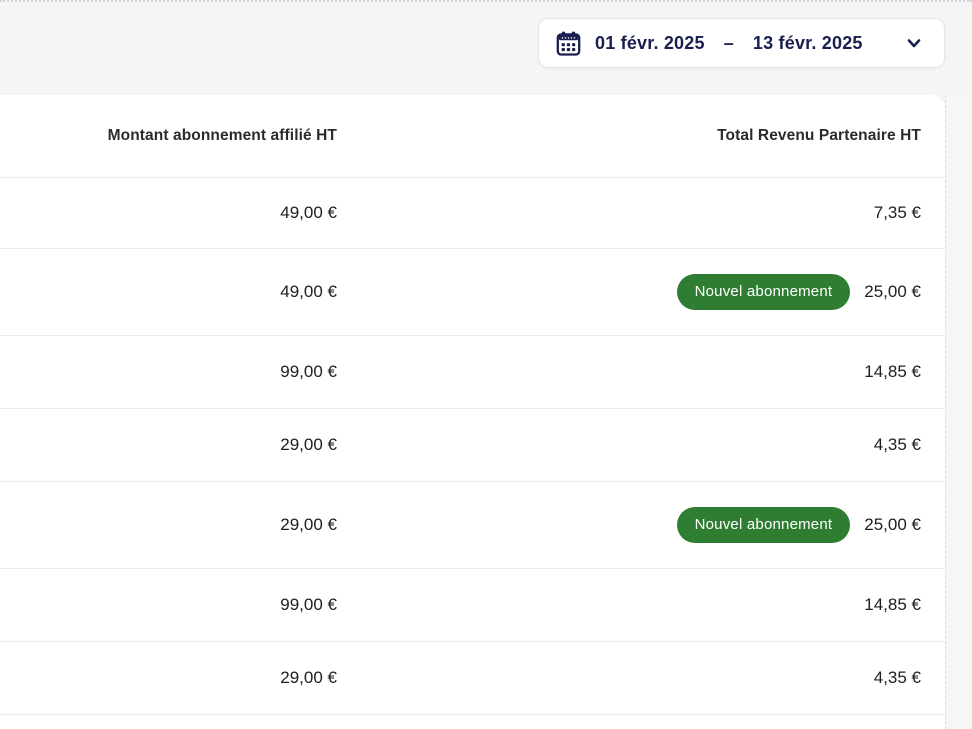 This screenshot has height=729, width=972. I want to click on top-dotted-divider, so click(486, 1).